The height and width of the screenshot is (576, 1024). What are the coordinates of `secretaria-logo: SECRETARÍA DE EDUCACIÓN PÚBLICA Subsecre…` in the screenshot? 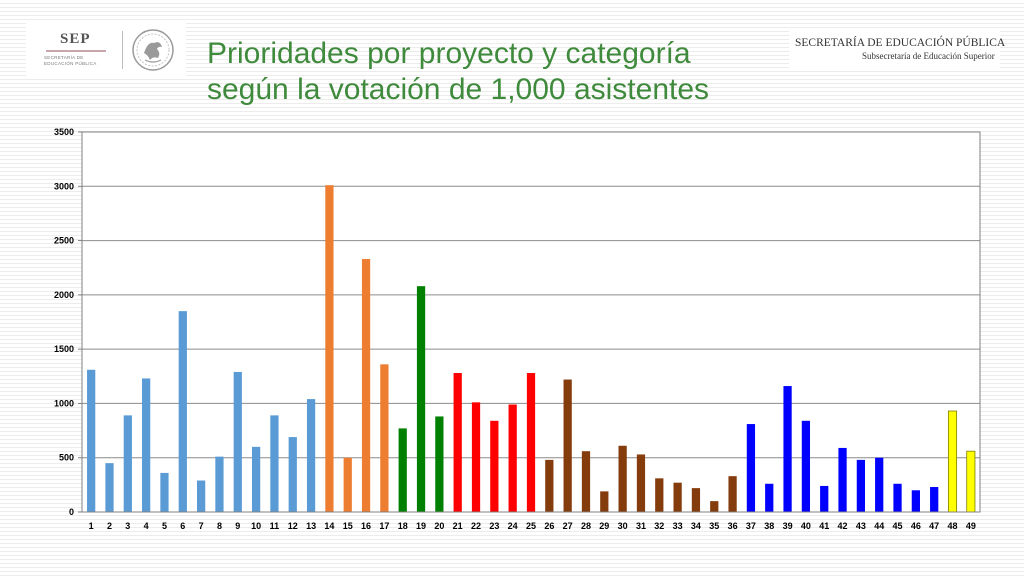 It's located at (897, 50).